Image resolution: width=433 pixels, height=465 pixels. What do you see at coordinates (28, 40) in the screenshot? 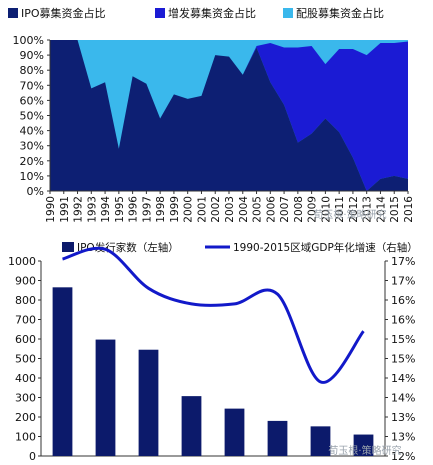
I see `y-tick-label: 100%` at bounding box center [28, 40].